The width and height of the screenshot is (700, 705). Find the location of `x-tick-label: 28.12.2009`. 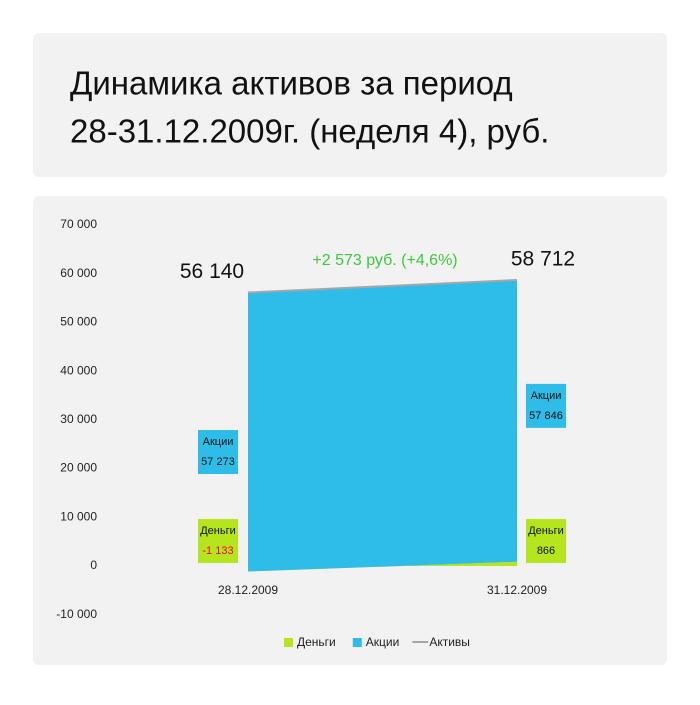

x-tick-label: 28.12.2009 is located at coordinates (248, 590).